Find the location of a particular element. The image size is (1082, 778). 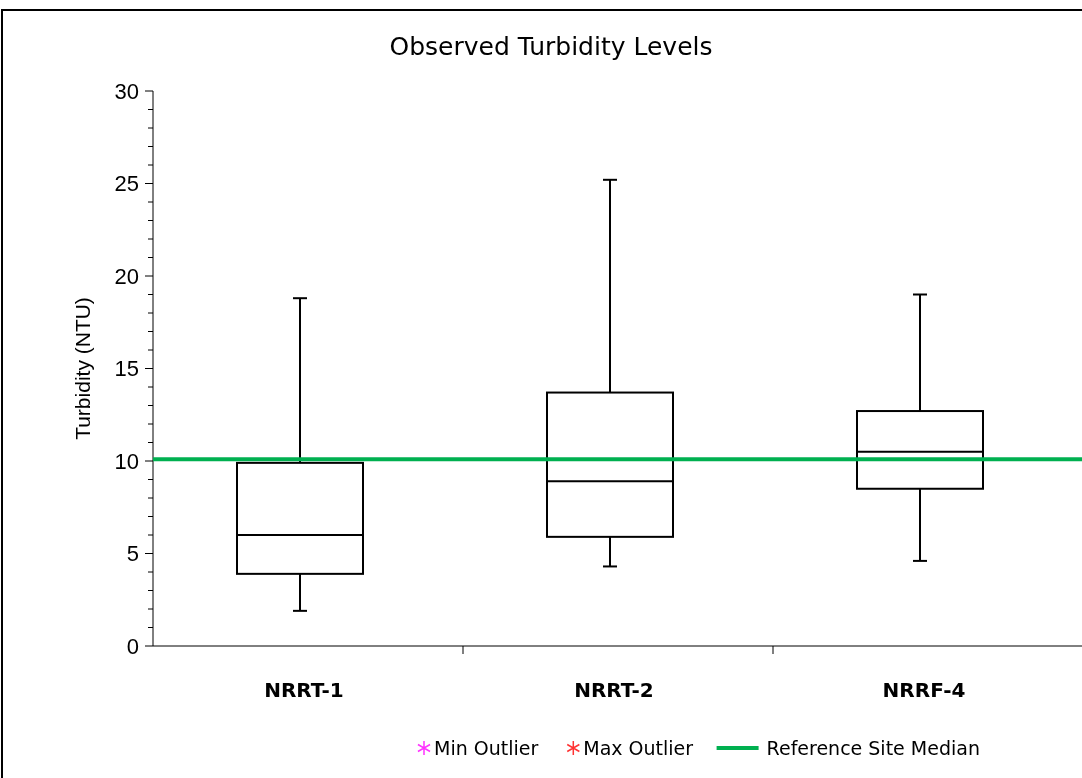

x-tick-label: NRRT-2 is located at coordinates (614, 690).